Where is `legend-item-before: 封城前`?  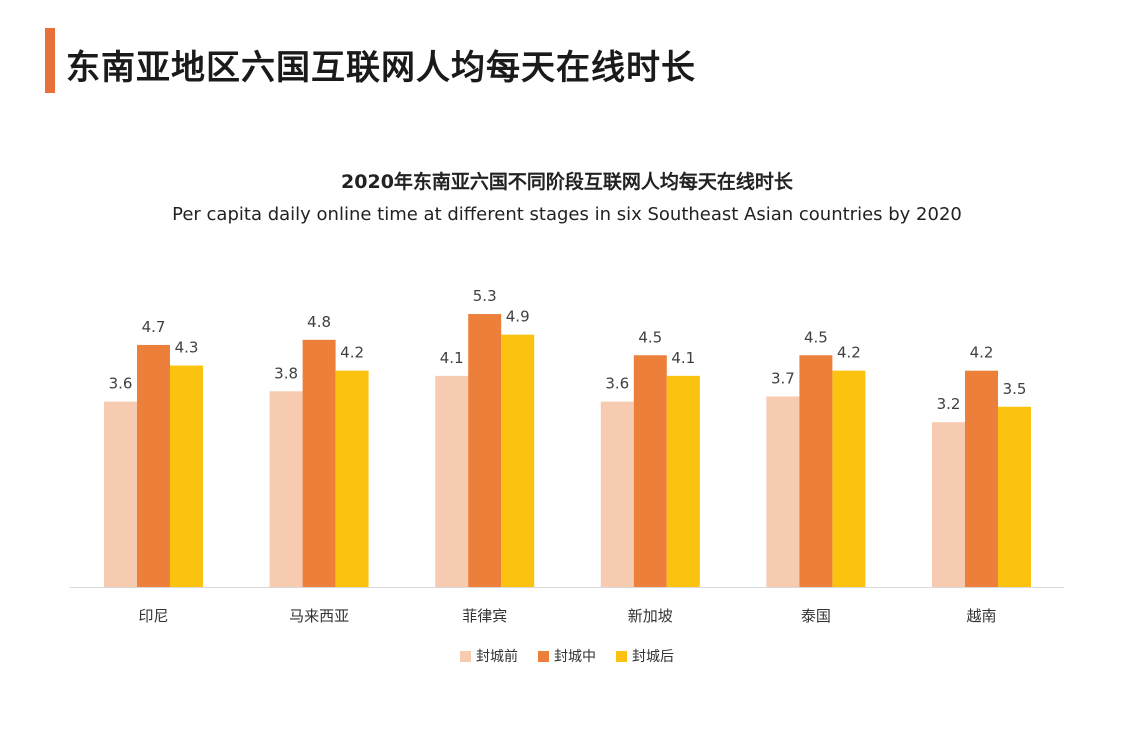
legend-item-before: 封城前 is located at coordinates (489, 656).